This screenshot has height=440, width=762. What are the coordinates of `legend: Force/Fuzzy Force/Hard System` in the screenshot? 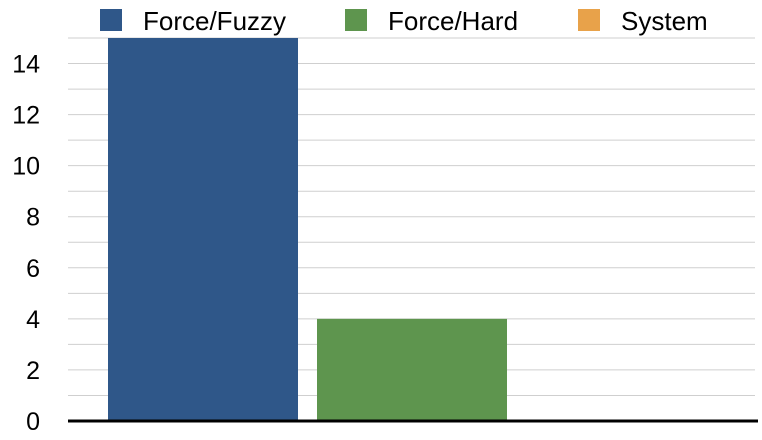 It's located at (404, 21).